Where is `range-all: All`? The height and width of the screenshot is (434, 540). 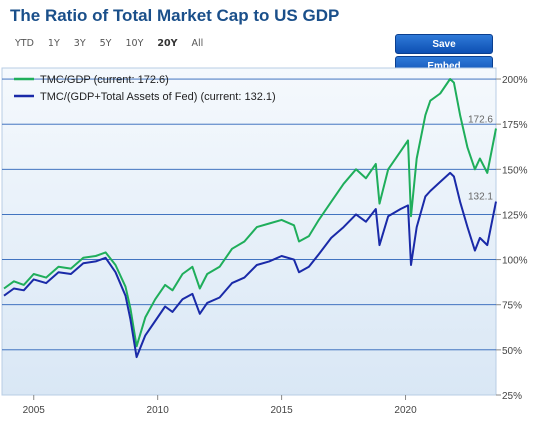
range-all: All is located at coordinates (197, 43).